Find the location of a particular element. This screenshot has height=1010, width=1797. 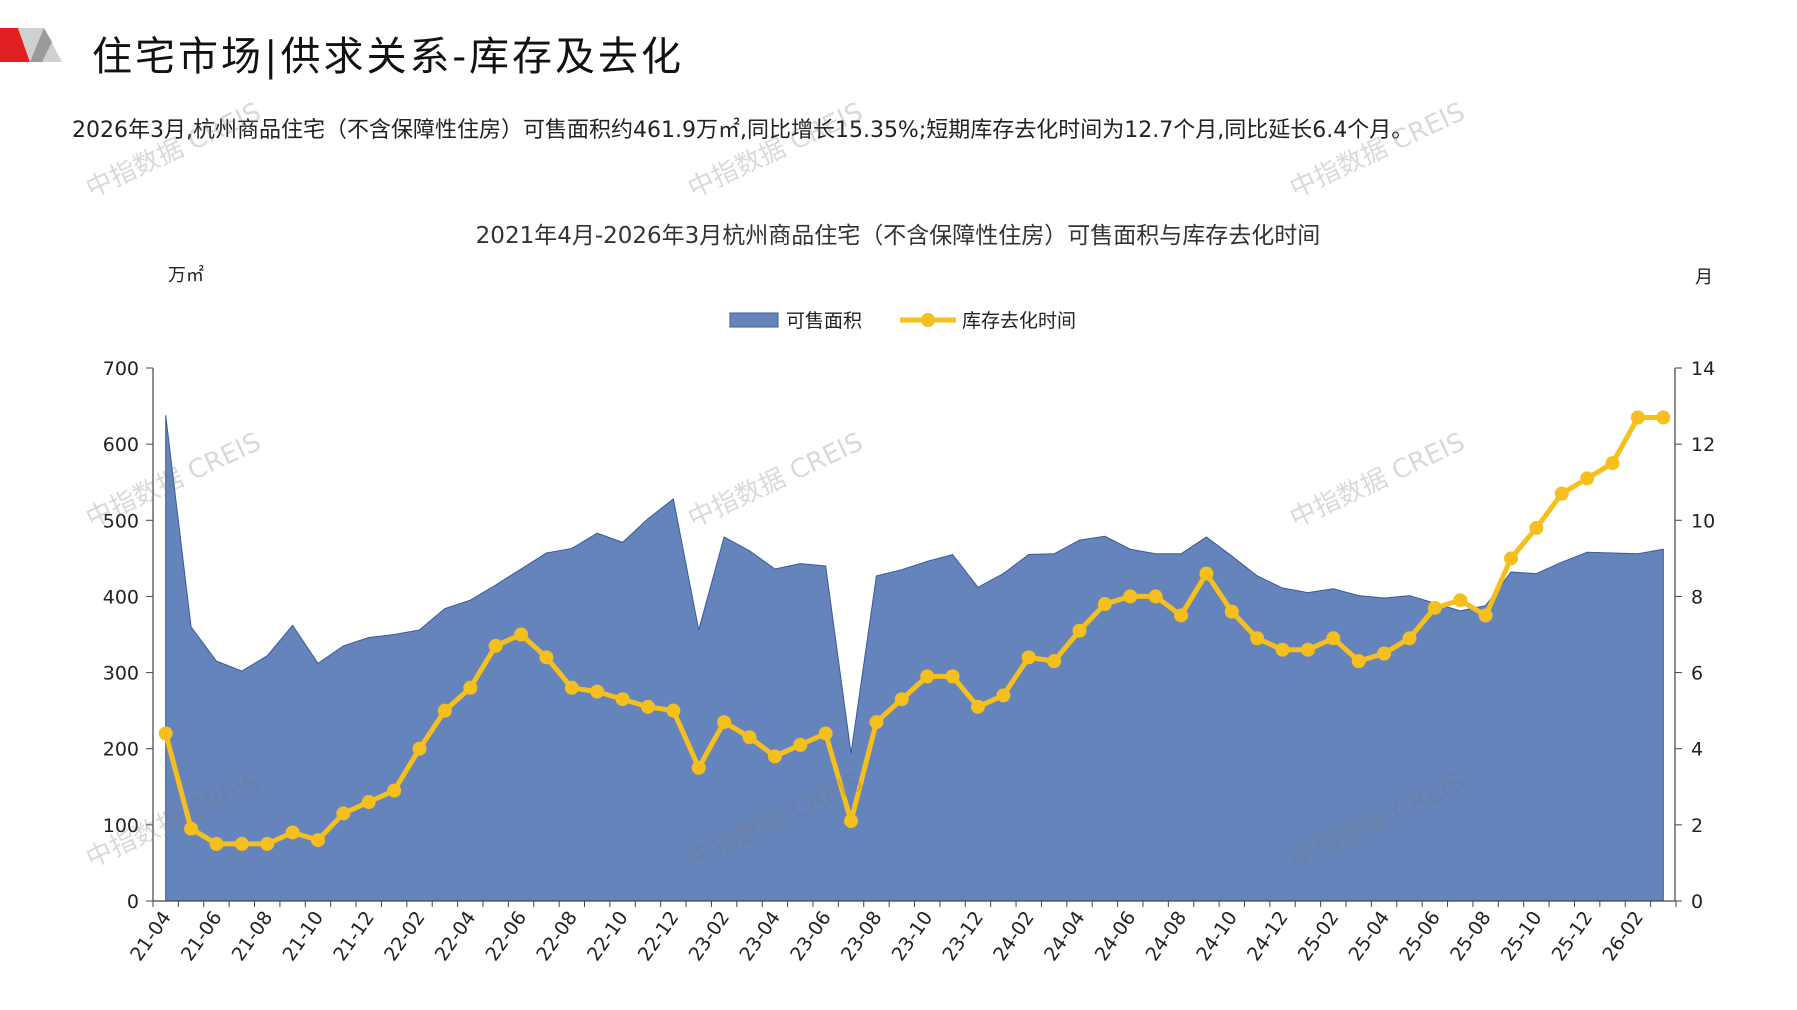

left-tick-label: 300 is located at coordinates (121, 674).